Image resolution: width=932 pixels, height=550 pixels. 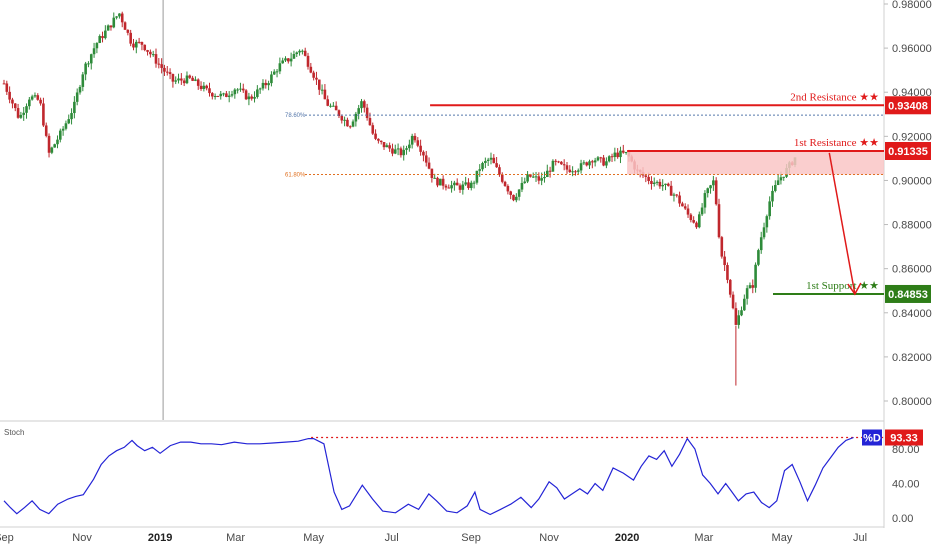 I want to click on stoch-value-badge, so click(x=904, y=437).